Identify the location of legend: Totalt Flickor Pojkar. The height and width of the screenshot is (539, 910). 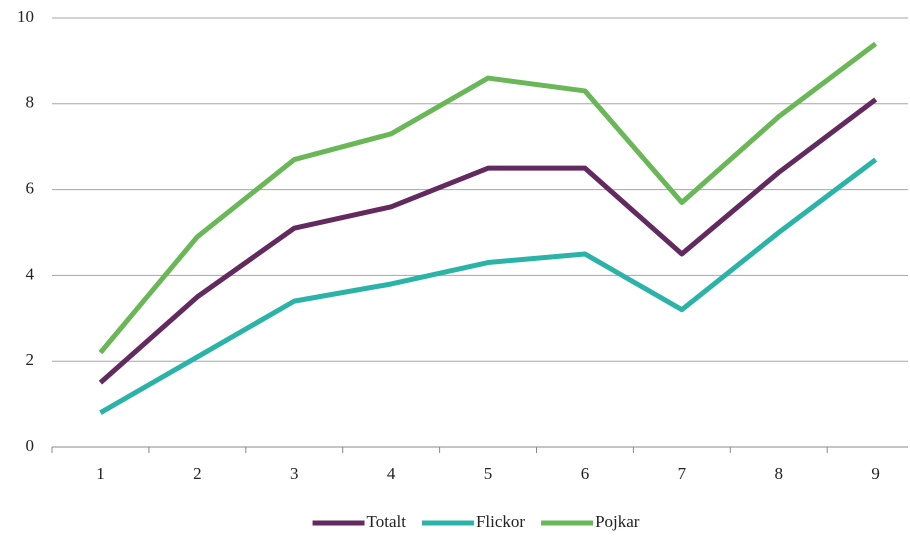
(476, 521).